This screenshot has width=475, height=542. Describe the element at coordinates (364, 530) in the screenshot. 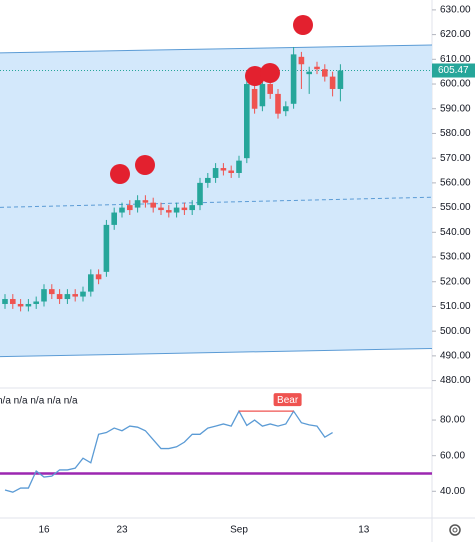

I see `x-tick-label: 13` at that location.